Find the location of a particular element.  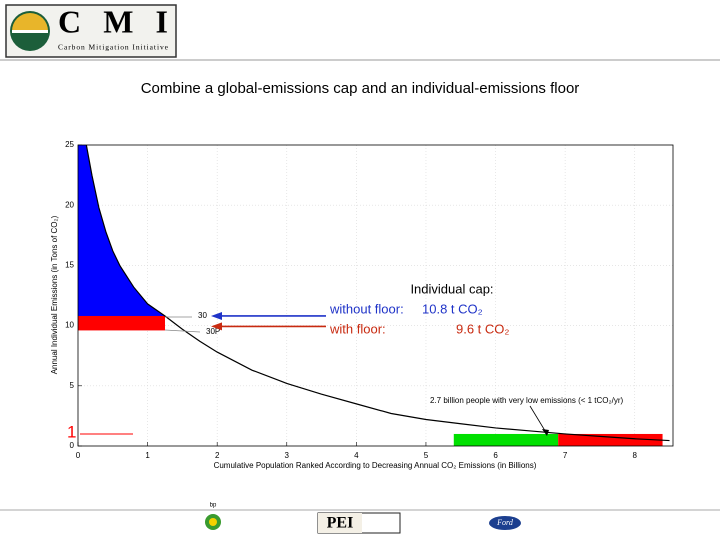

logo-sun is located at coordinates (30, 22).